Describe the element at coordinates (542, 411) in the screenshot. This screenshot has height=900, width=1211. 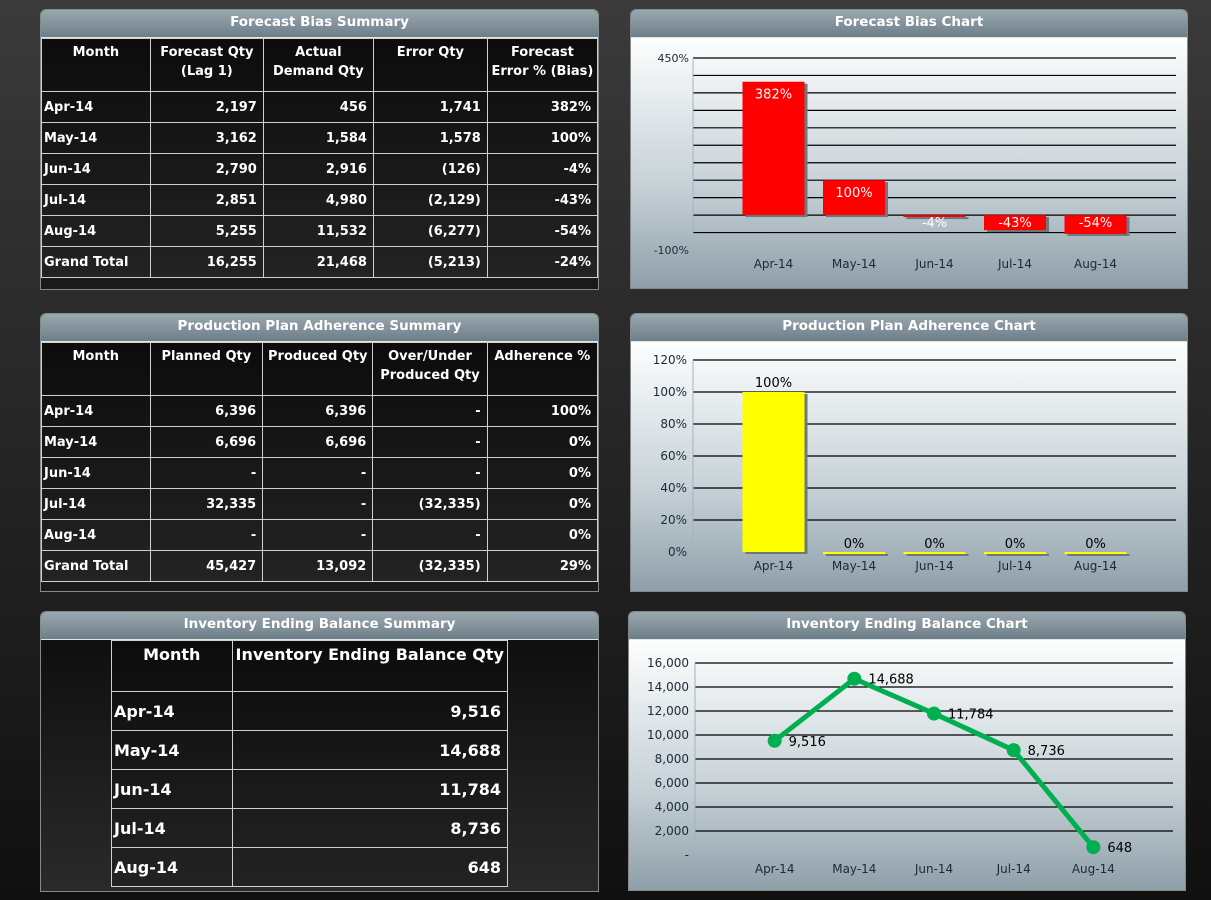
I see `table-cell: 100%` at that location.